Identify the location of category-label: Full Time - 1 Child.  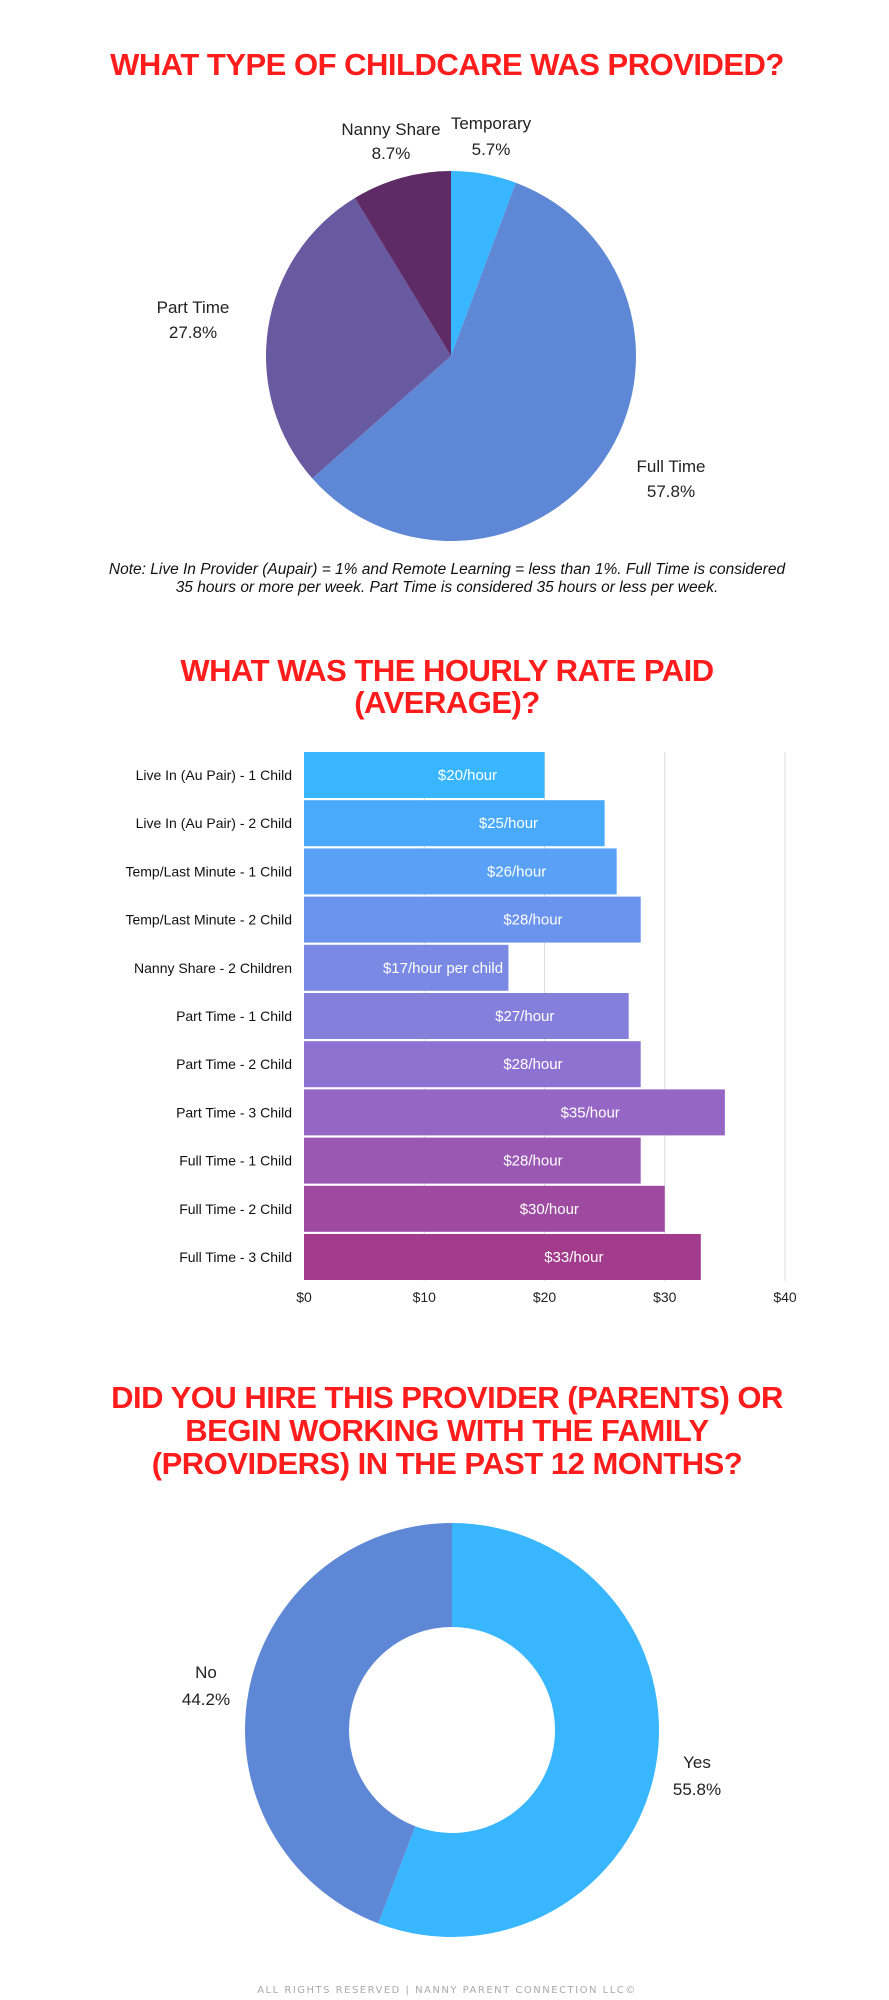
(235, 1161).